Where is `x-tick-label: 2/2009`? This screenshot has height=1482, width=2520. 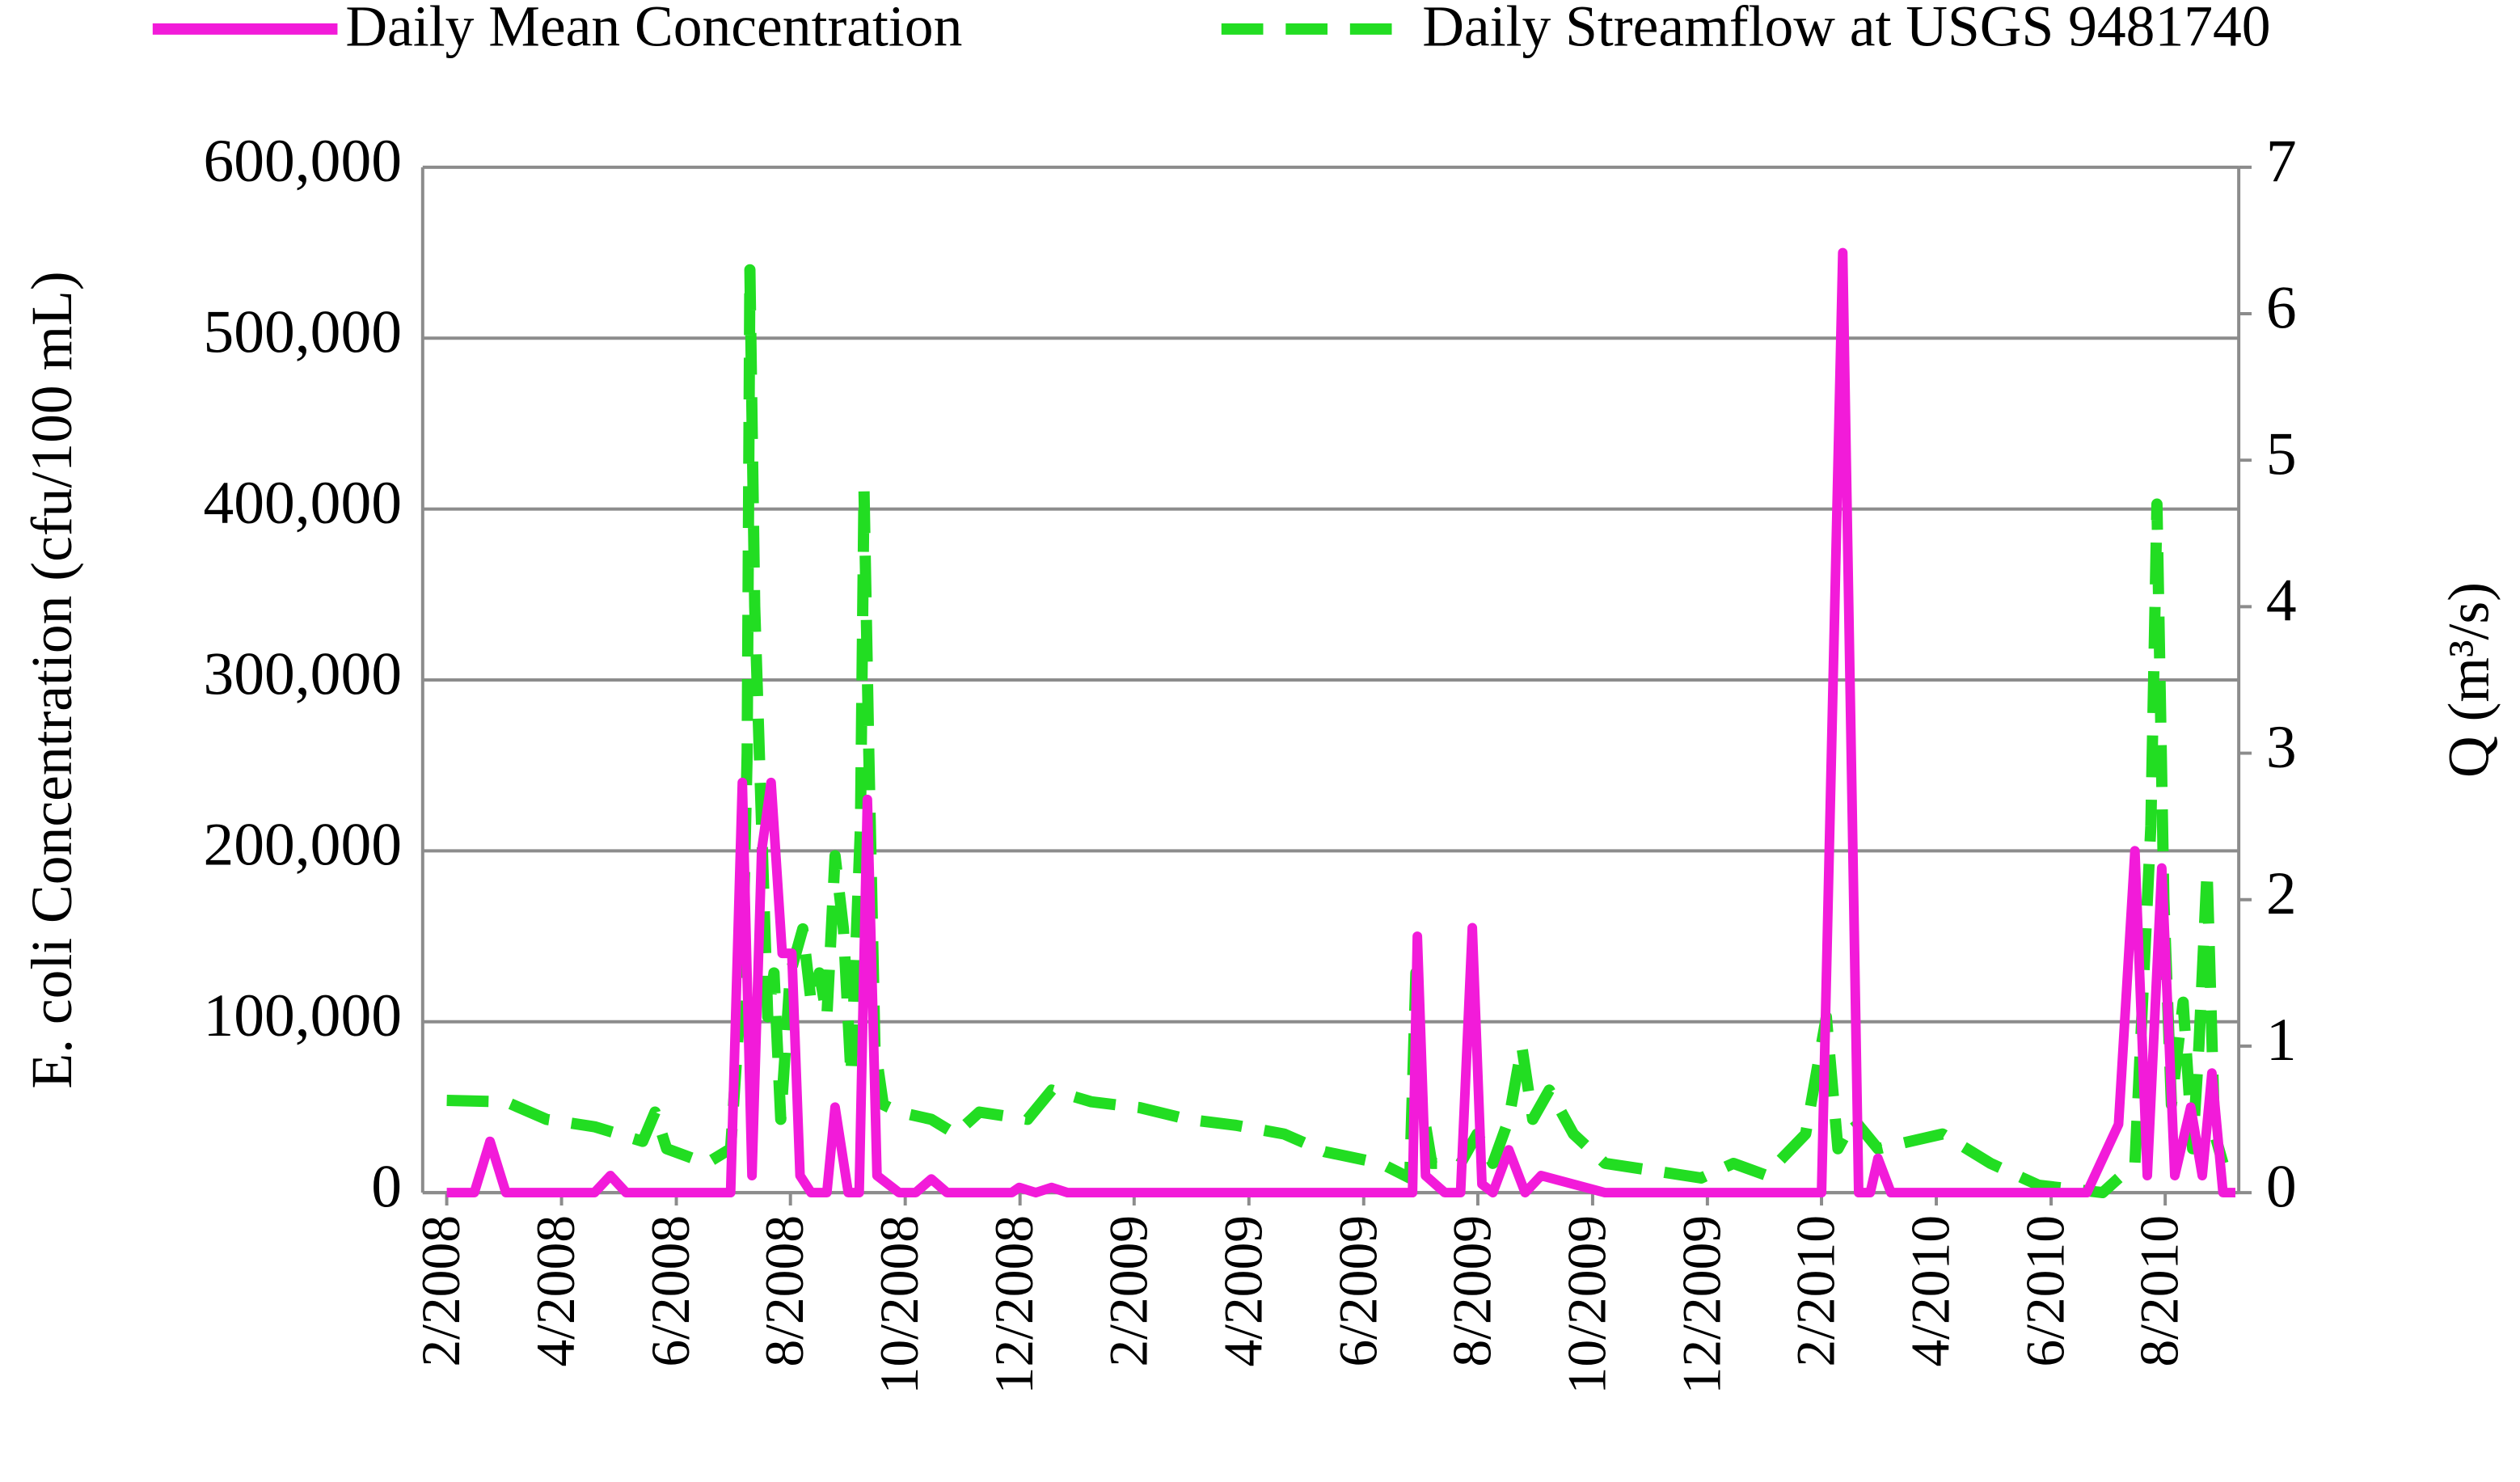 x-tick-label: 2/2009 is located at coordinates (1128, 1291).